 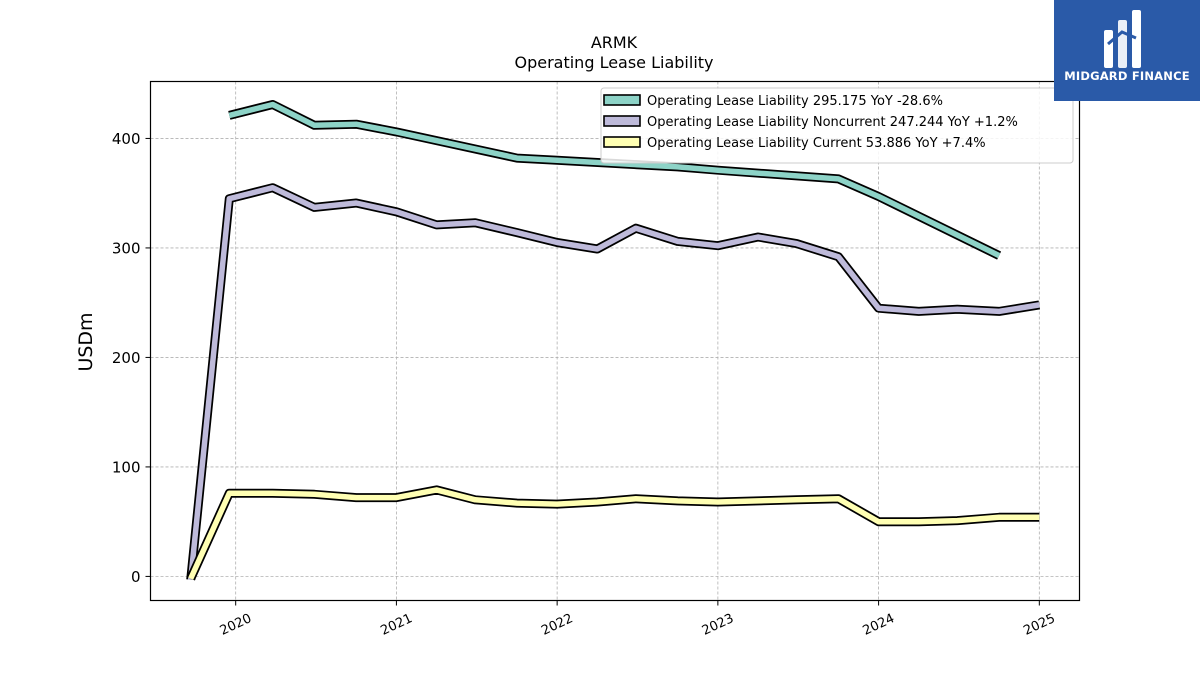 I want to click on x-tick-label: 2025, so click(x=1039, y=625).